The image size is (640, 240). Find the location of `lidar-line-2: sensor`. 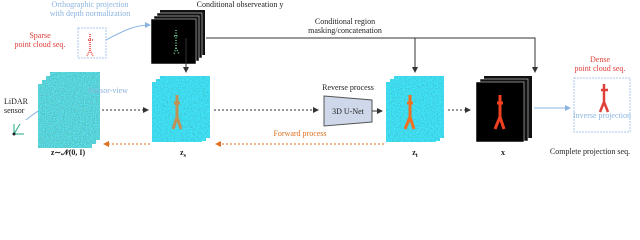

lidar-line-2: sensor is located at coordinates (14, 110).